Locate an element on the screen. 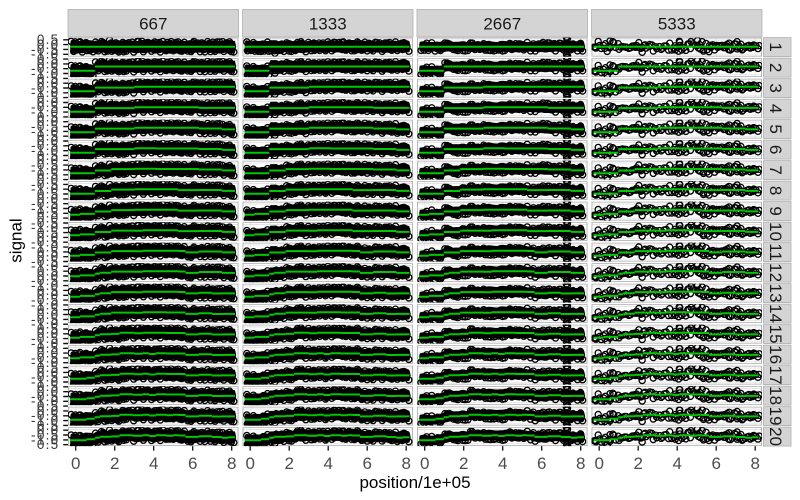 Image resolution: width=800 pixels, height=500 pixels. svg-text: 3 is located at coordinates (775, 87).